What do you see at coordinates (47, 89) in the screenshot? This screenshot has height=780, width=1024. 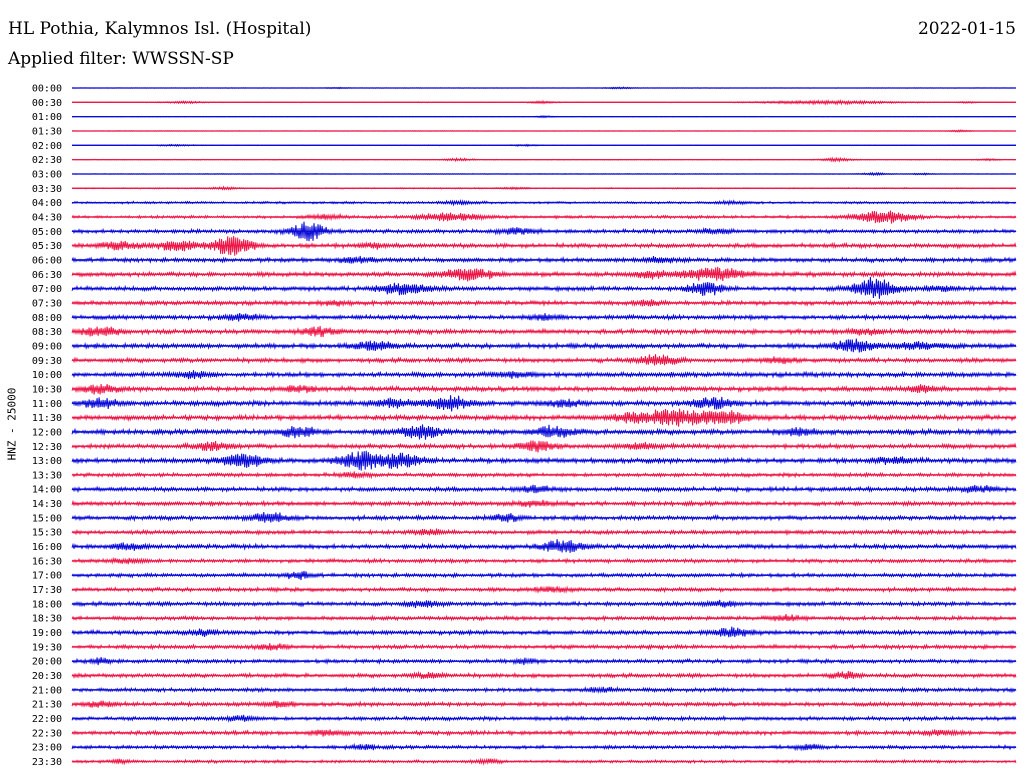 I see `time-tick-label: 00:00` at bounding box center [47, 89].